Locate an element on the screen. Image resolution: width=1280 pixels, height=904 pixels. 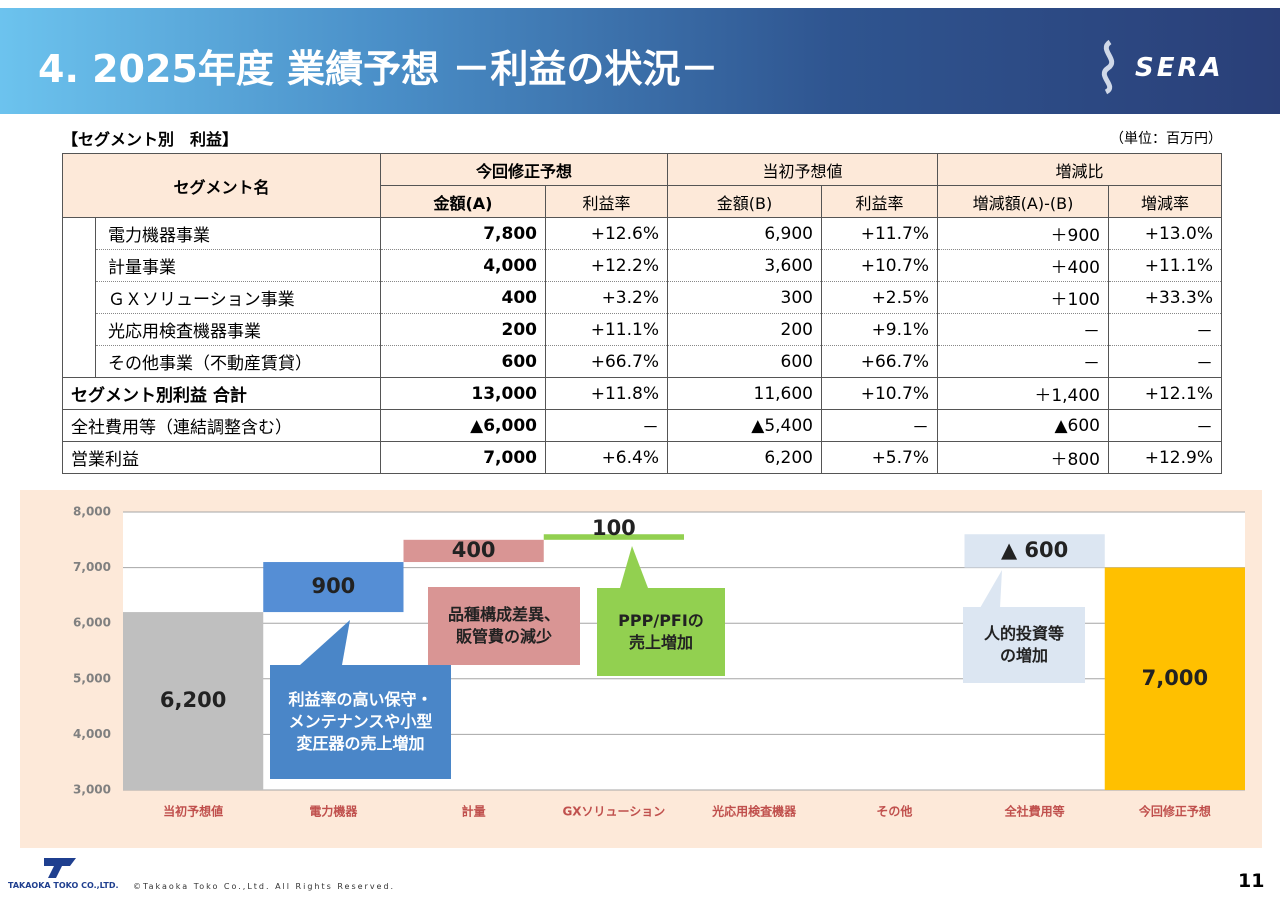
header-band: 4. 2025年度 業績予想 －利益の状況－ SERA is located at coordinates (640, 61).